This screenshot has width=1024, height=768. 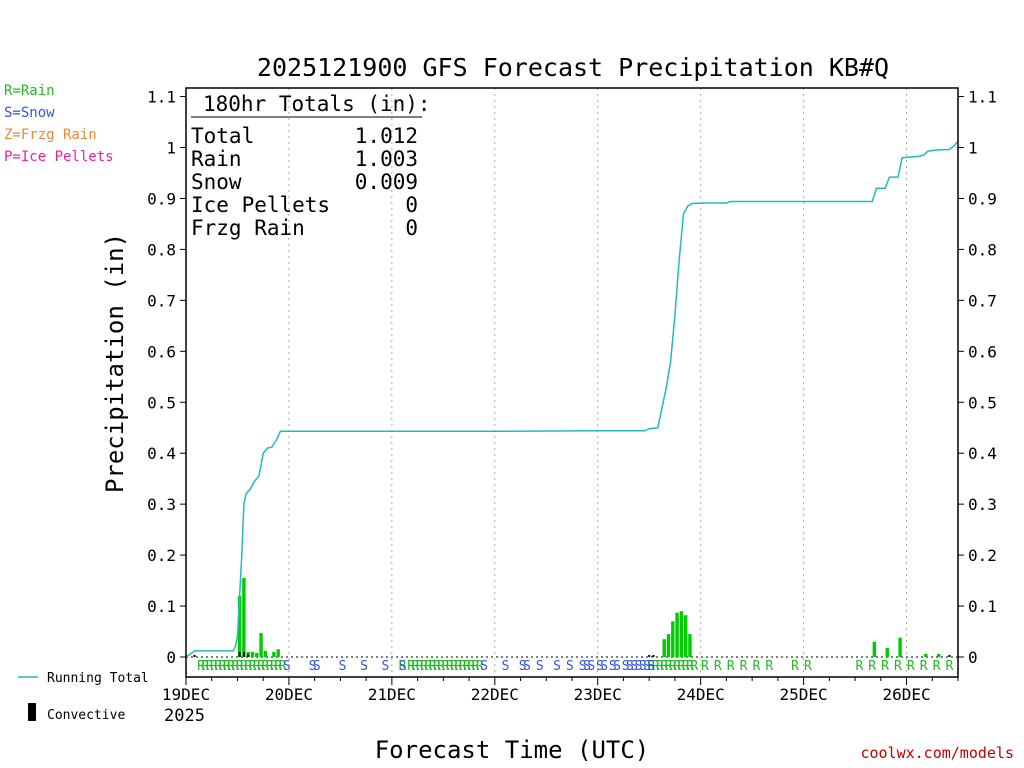 I want to click on ytick-label-right-0: 0, so click(x=973, y=657).